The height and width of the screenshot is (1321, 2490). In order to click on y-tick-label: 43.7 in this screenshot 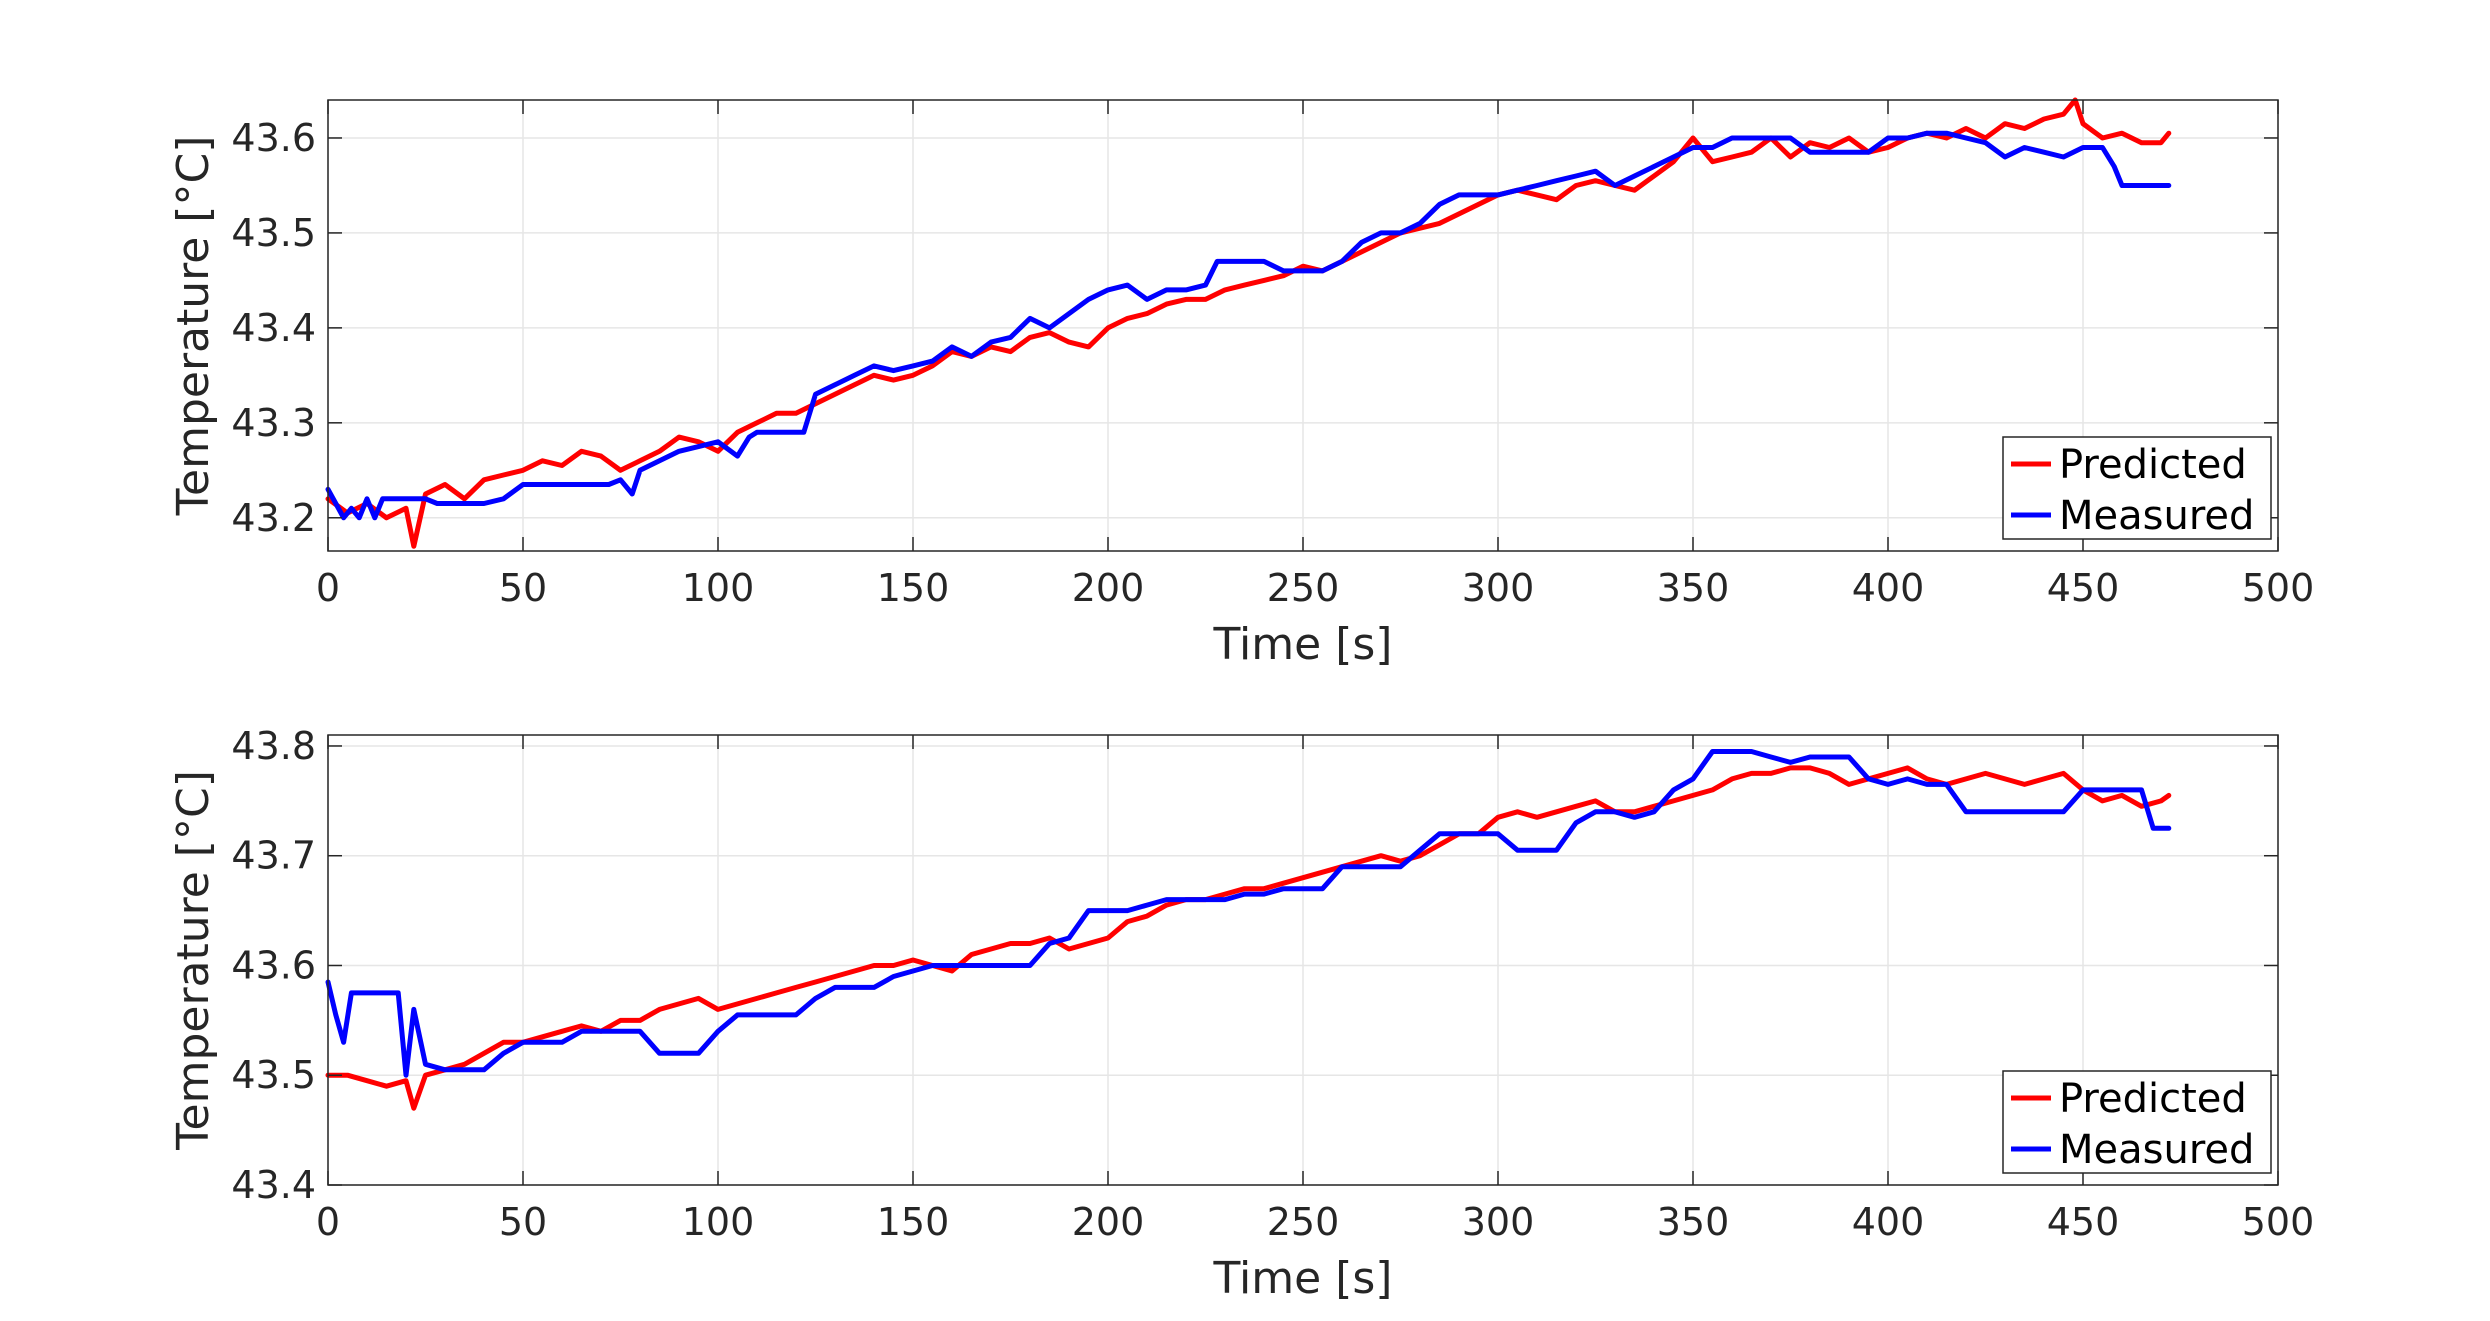, I will do `click(273, 856)`.